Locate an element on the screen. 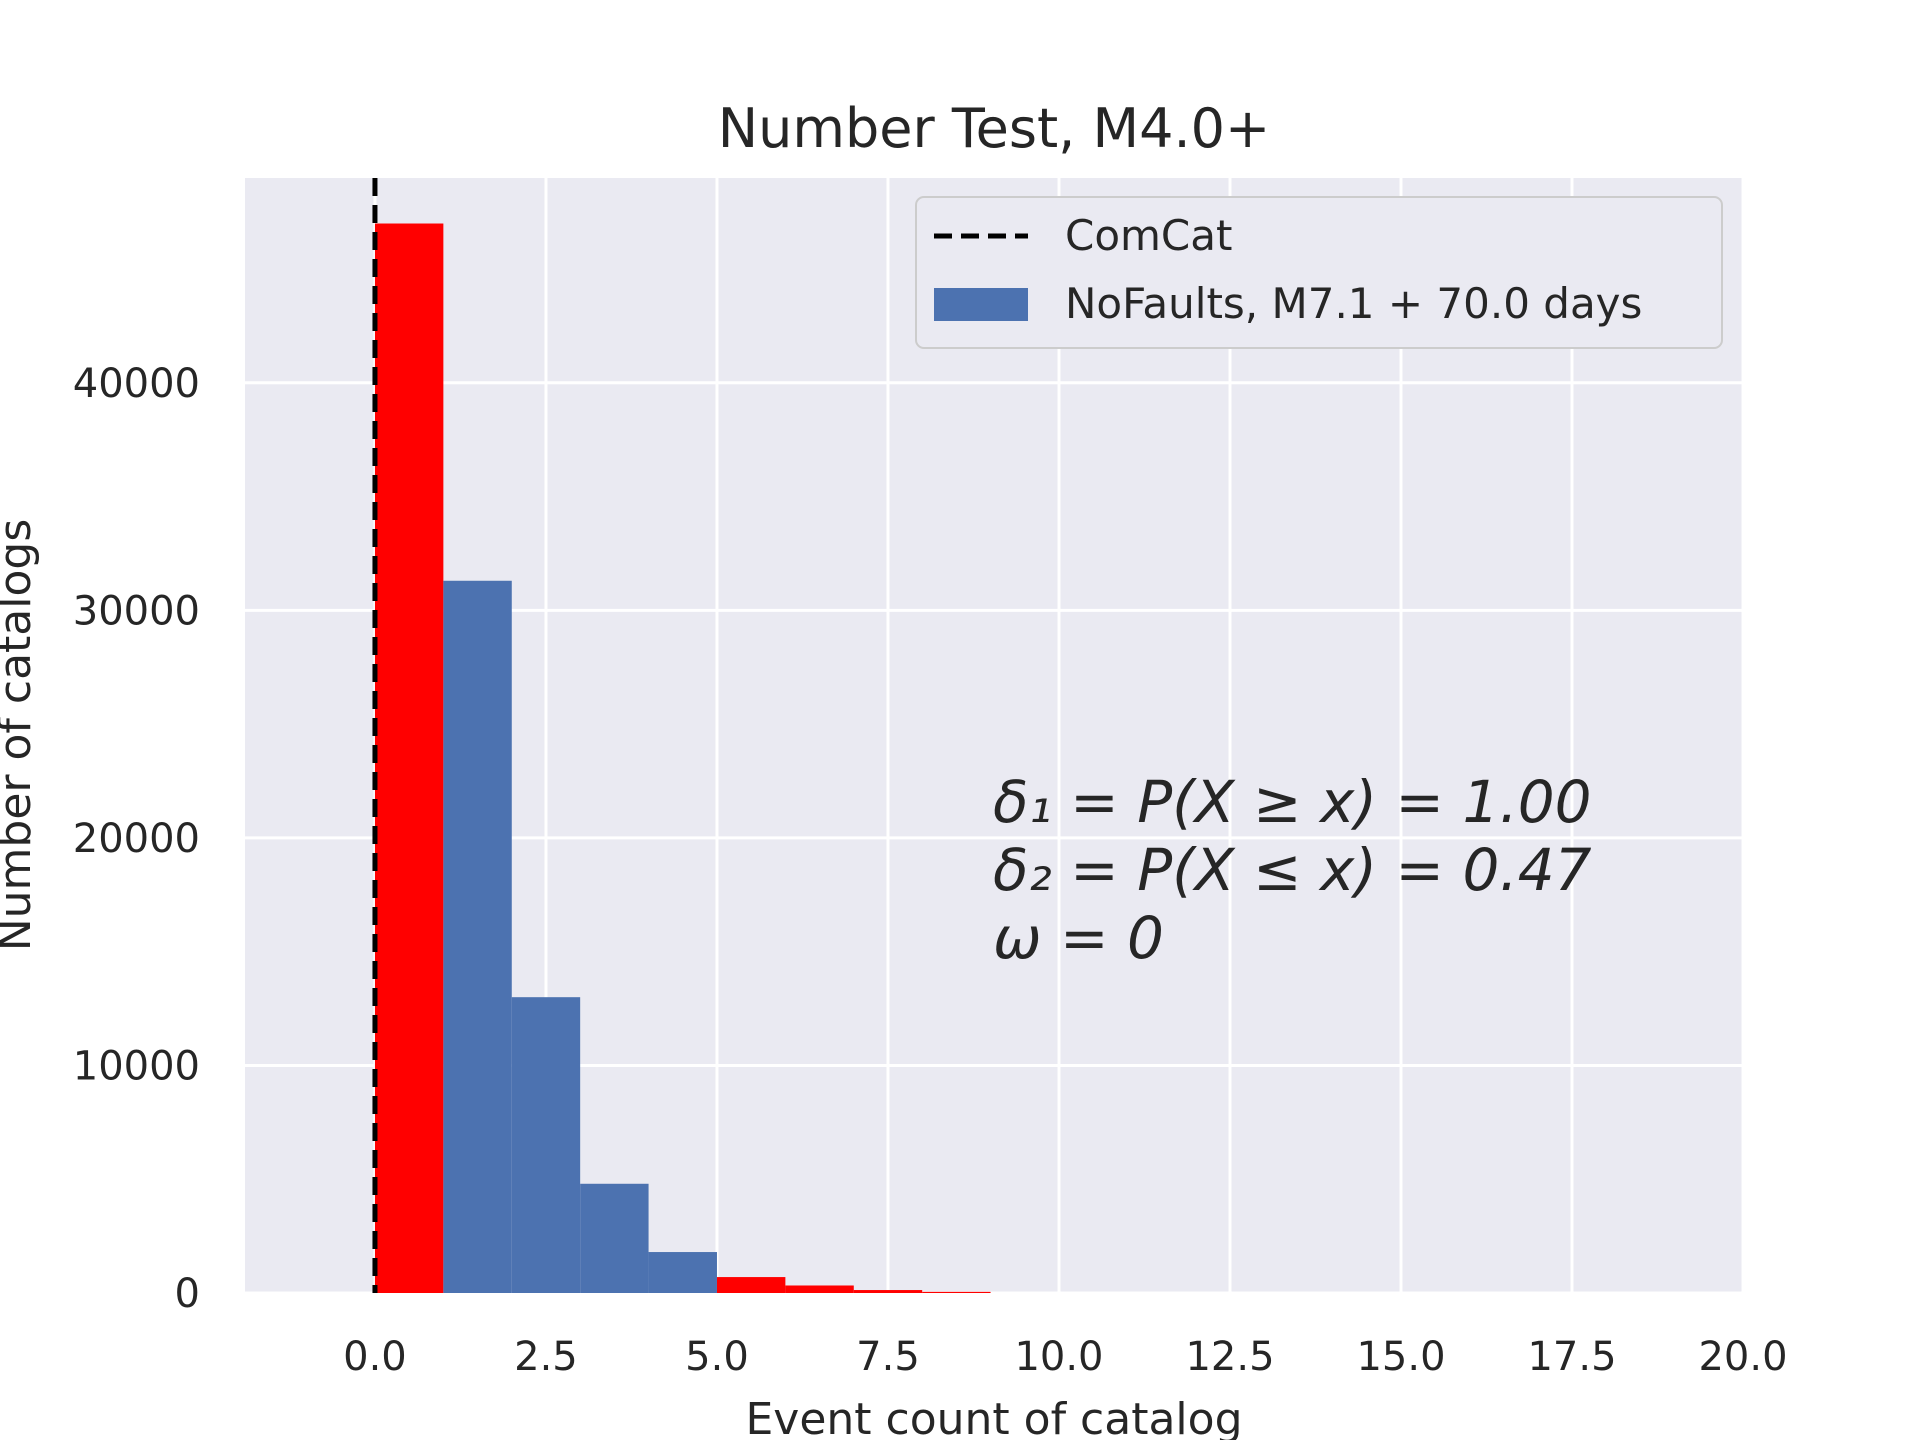  x-tick-label: 20.0 is located at coordinates (1742, 1357).